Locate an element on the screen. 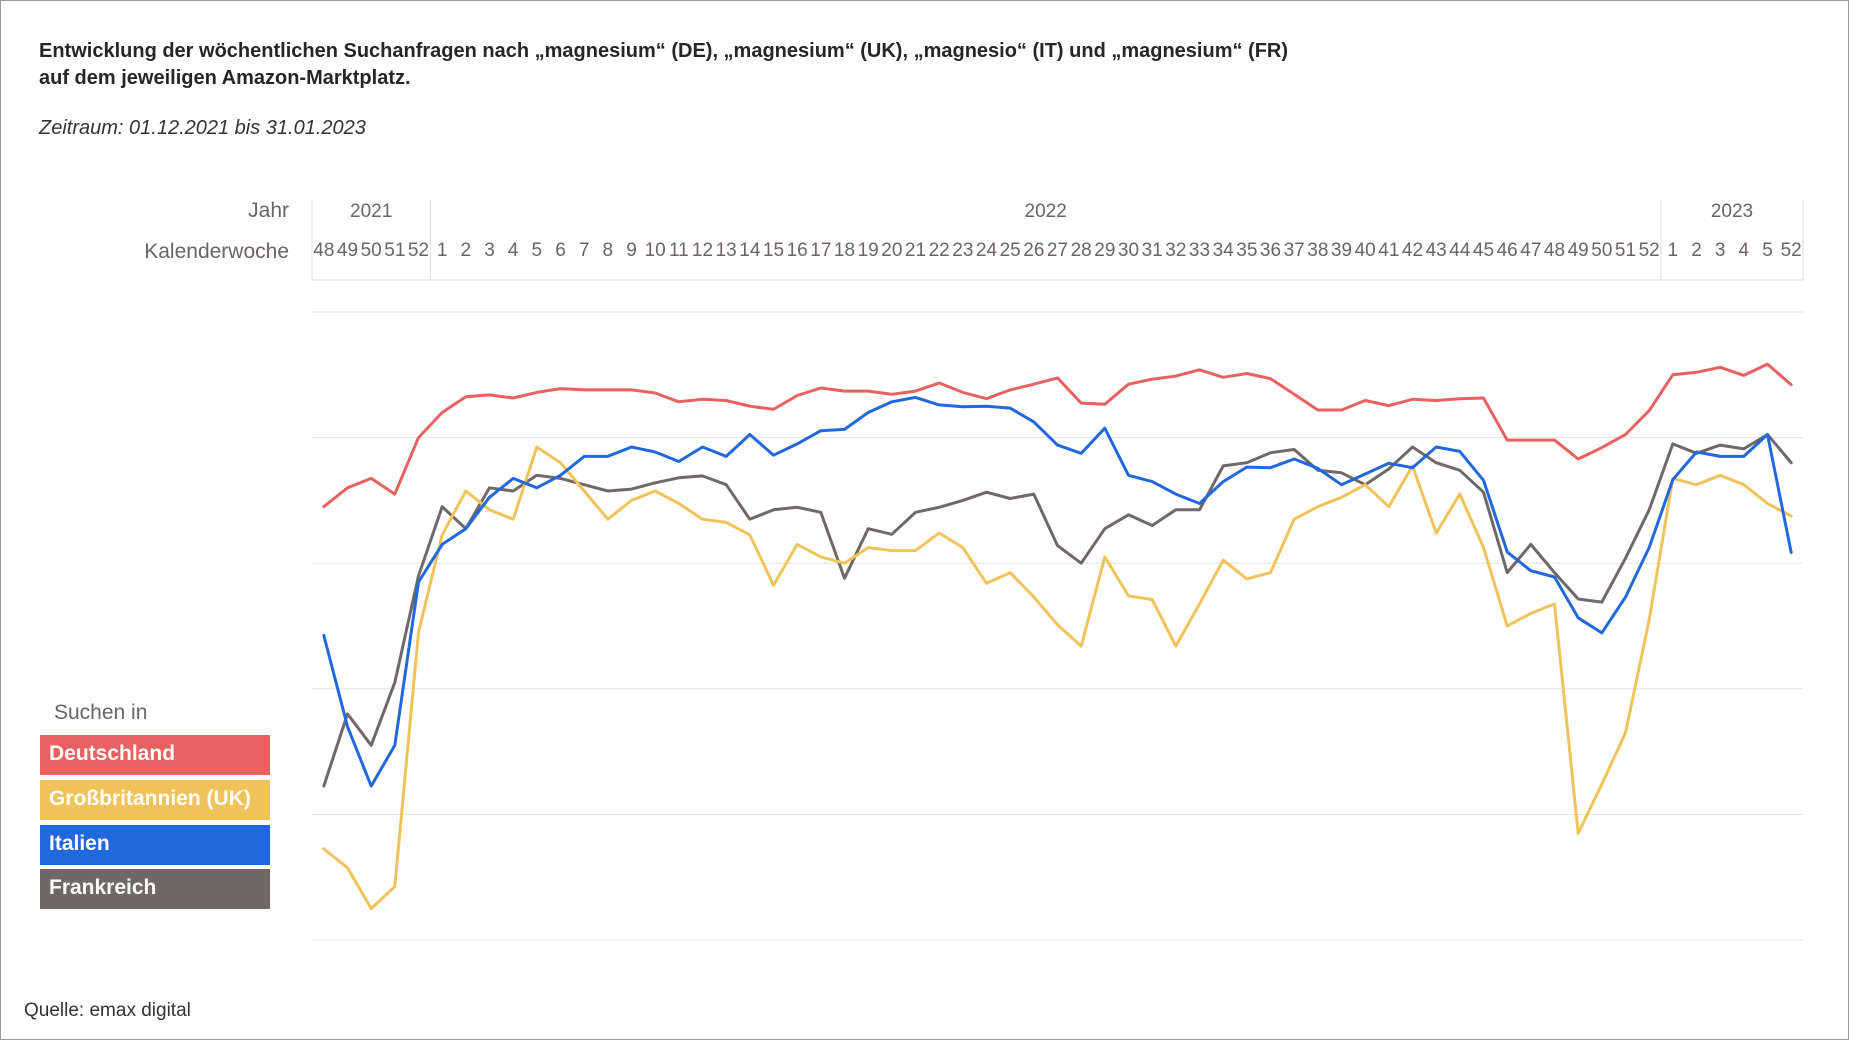 Image resolution: width=1849 pixels, height=1040 pixels. week-tick-label: 40 is located at coordinates (1365, 250).